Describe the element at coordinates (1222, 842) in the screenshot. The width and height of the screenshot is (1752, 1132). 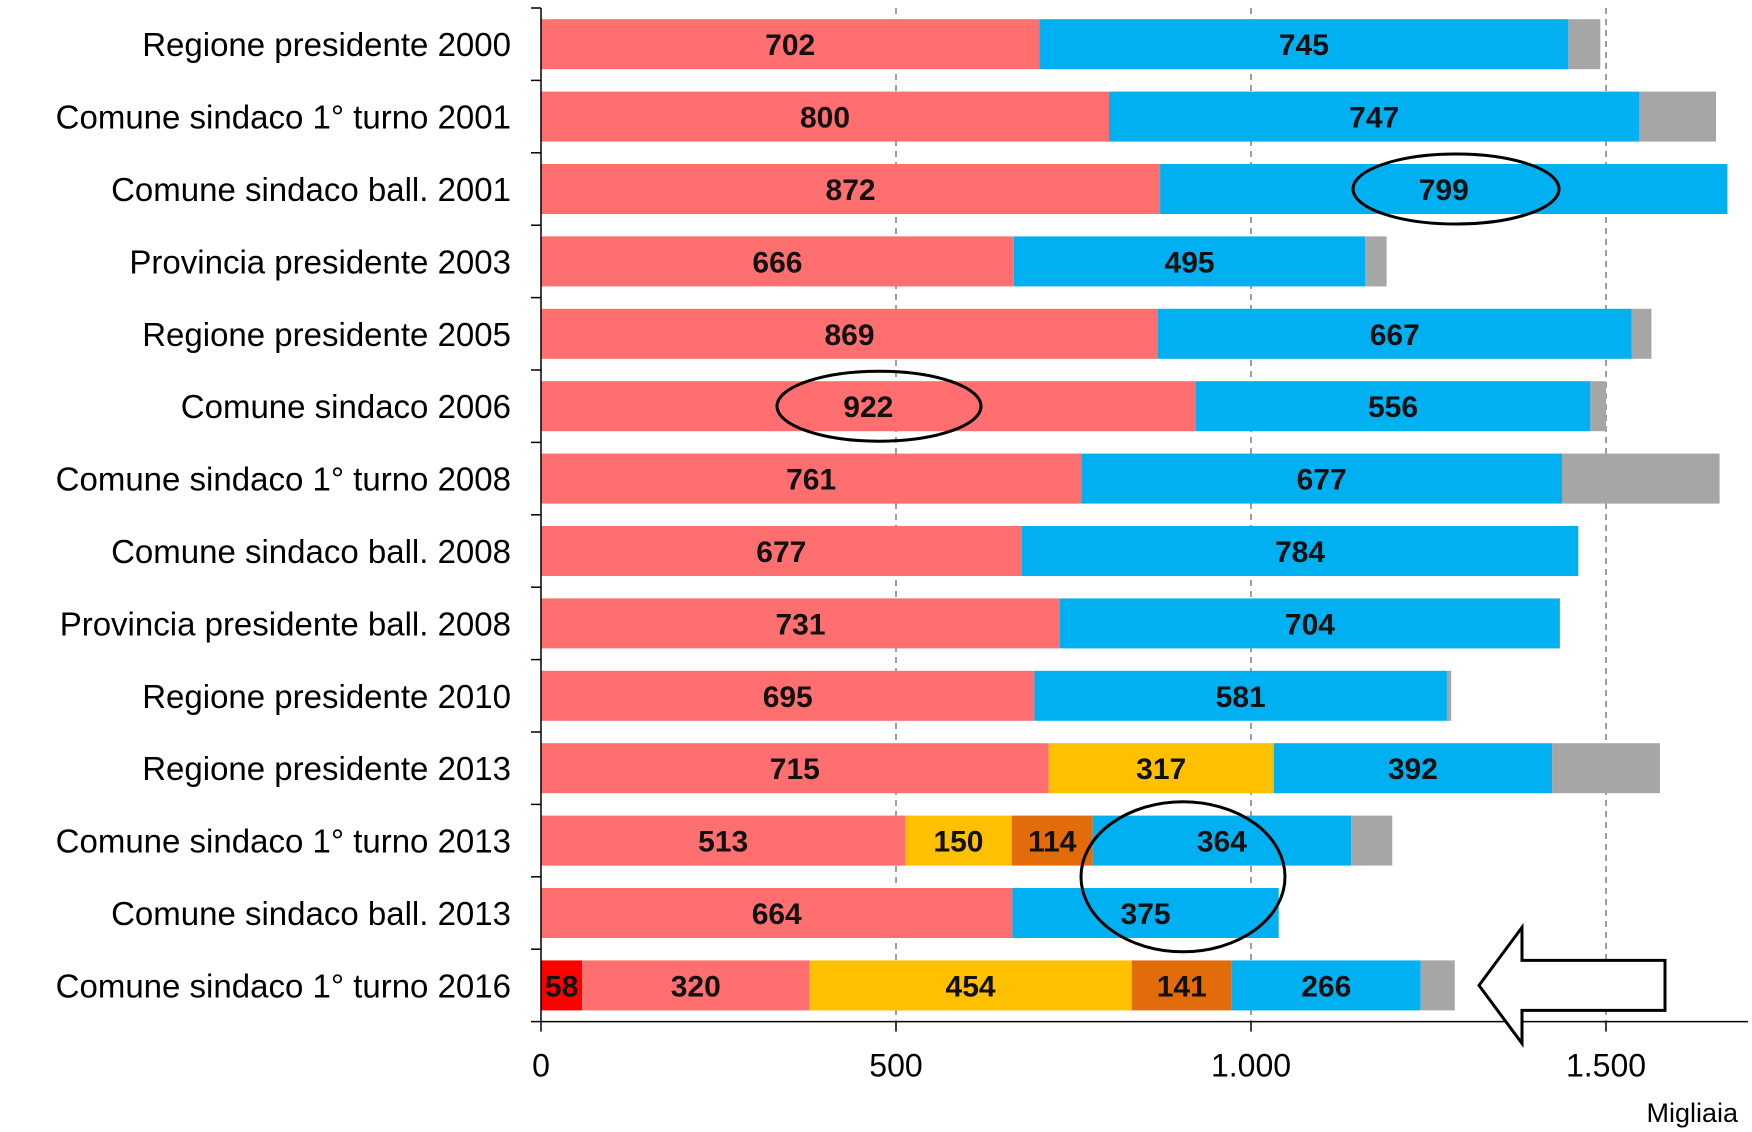
I see `data-label-11-4: 364` at that location.